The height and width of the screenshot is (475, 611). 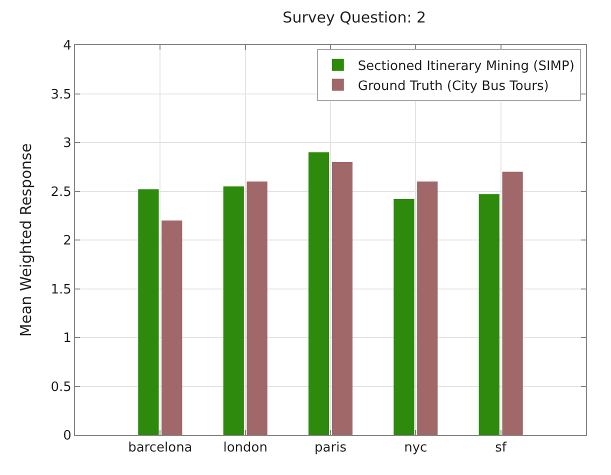 What do you see at coordinates (330, 448) in the screenshot?
I see `x-tick-label: paris` at bounding box center [330, 448].